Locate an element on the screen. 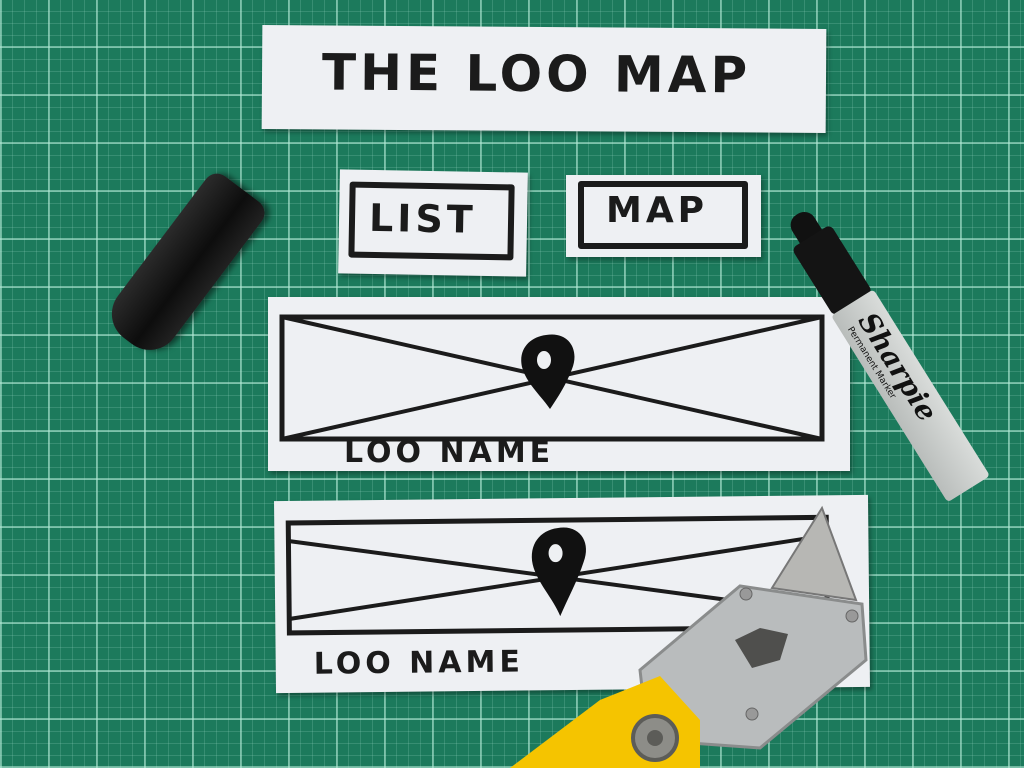 The height and width of the screenshot is (768, 1024). knife-blade is located at coordinates (814, 553).